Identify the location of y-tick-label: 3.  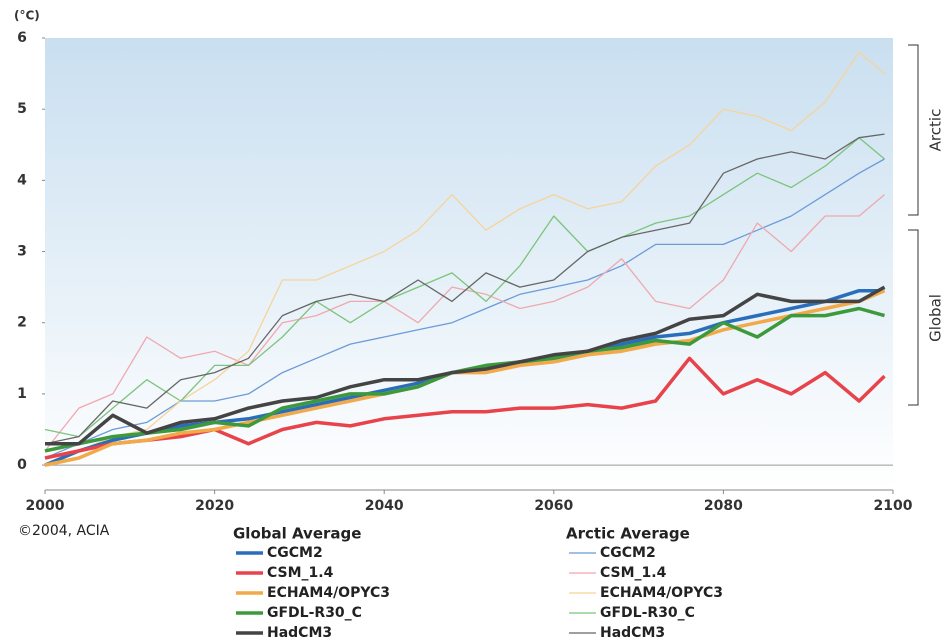
(22, 252).